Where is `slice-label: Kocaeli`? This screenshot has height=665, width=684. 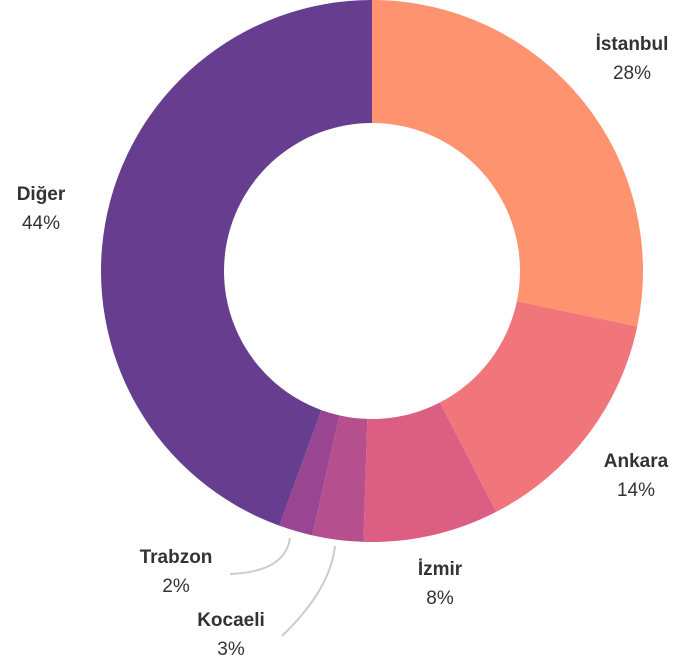
slice-label: Kocaeli is located at coordinates (231, 620).